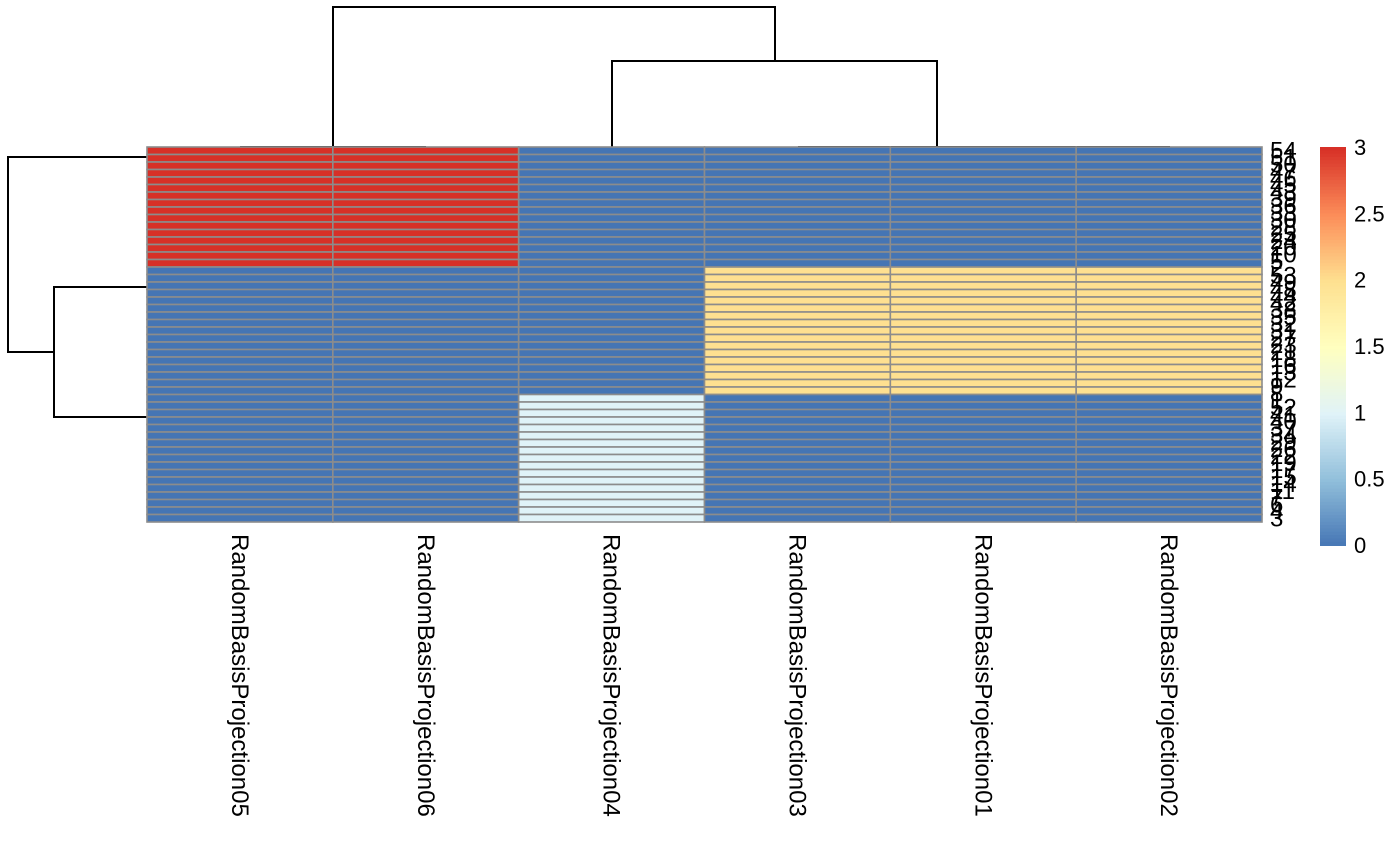 This screenshot has height=865, width=1400. Describe the element at coordinates (1283, 178) in the screenshot. I see `row-label: 46` at that location.